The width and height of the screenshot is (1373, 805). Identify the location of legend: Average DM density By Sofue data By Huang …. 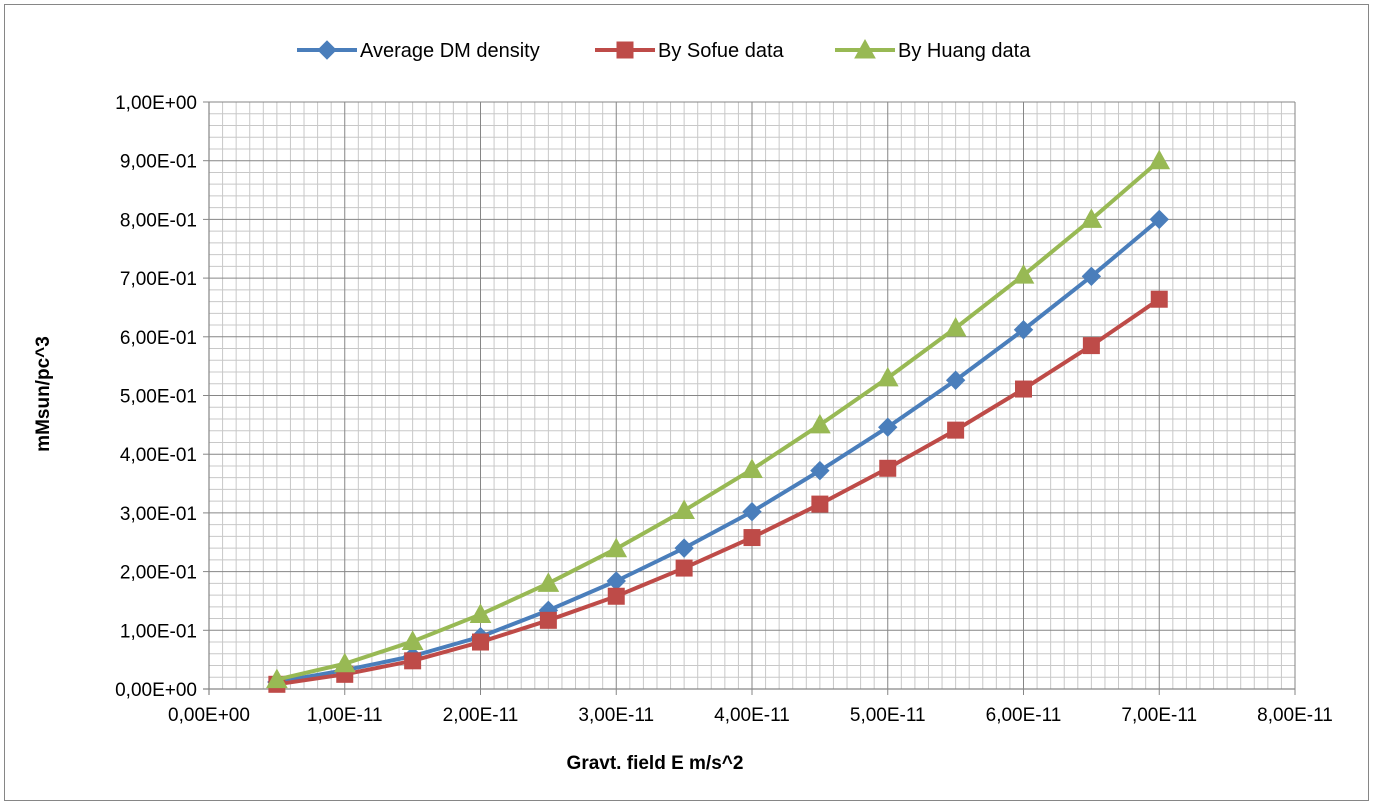
(664, 50).